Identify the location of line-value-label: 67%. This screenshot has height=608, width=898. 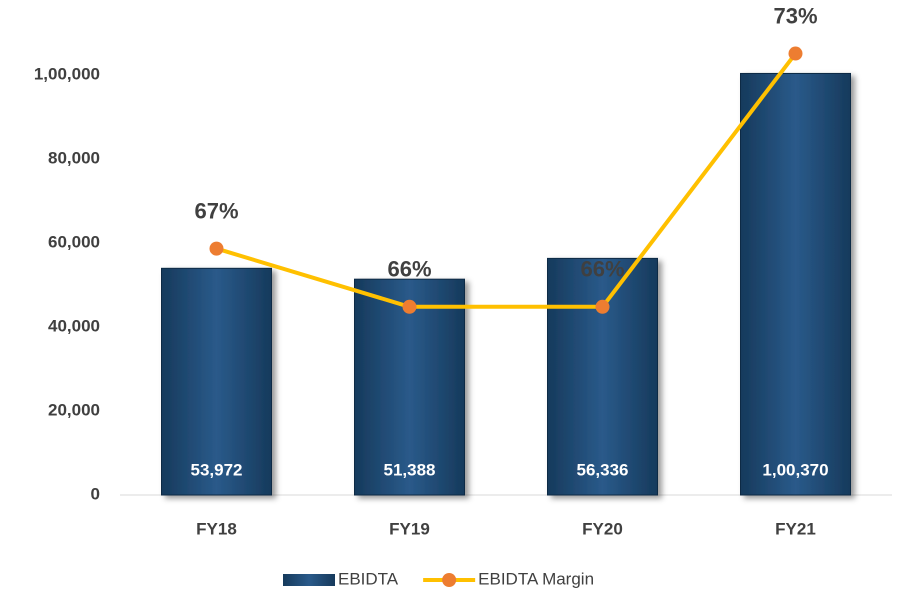
(216, 210).